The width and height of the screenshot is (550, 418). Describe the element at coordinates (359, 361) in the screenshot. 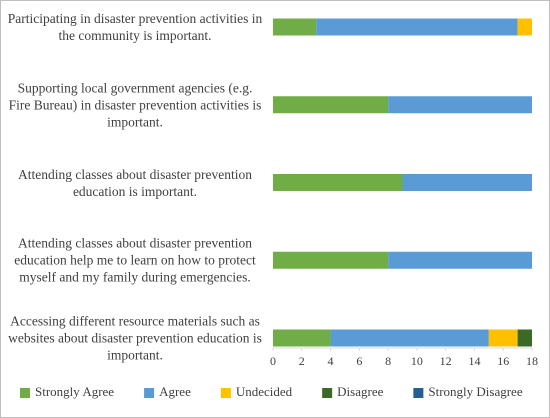

I see `x-tick-label: 6` at that location.